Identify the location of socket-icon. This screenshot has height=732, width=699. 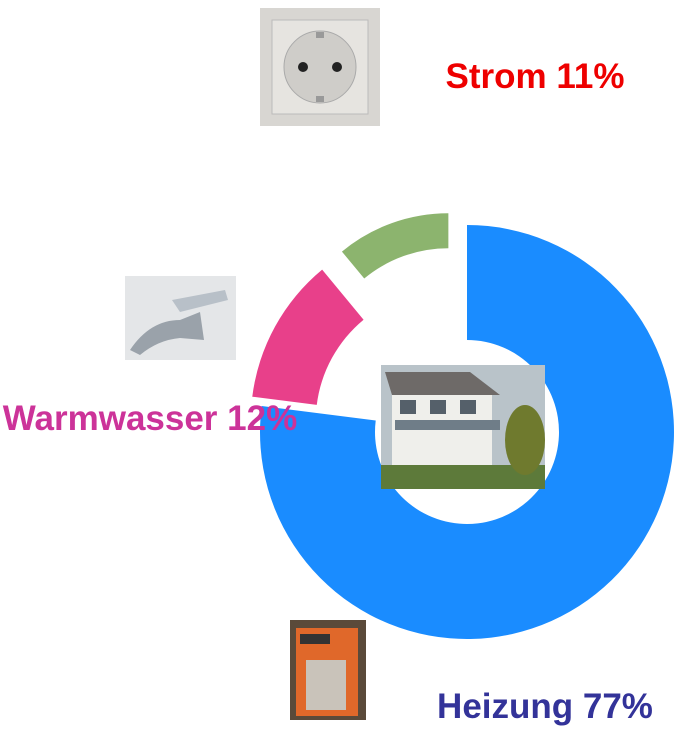
(320, 67).